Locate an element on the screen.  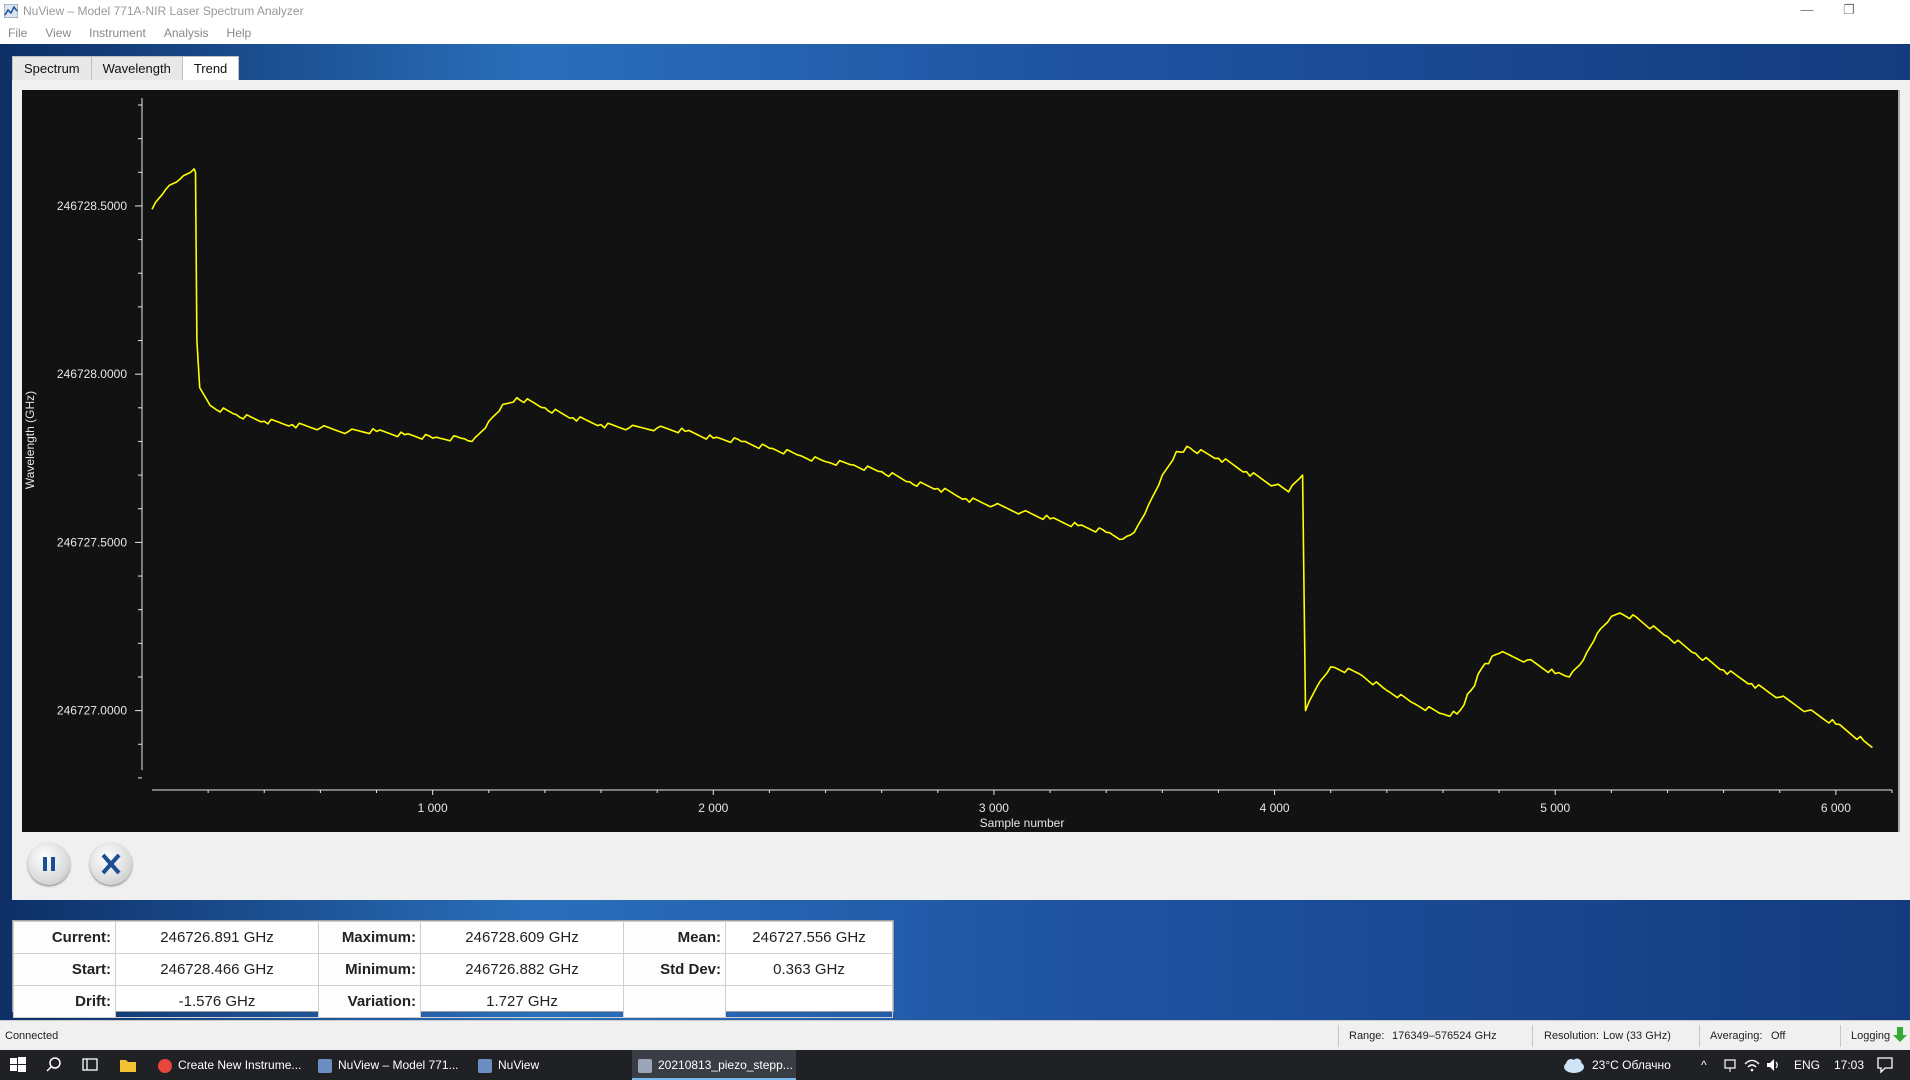
range-value: 176349–576524 GHz is located at coordinates (1444, 1036).